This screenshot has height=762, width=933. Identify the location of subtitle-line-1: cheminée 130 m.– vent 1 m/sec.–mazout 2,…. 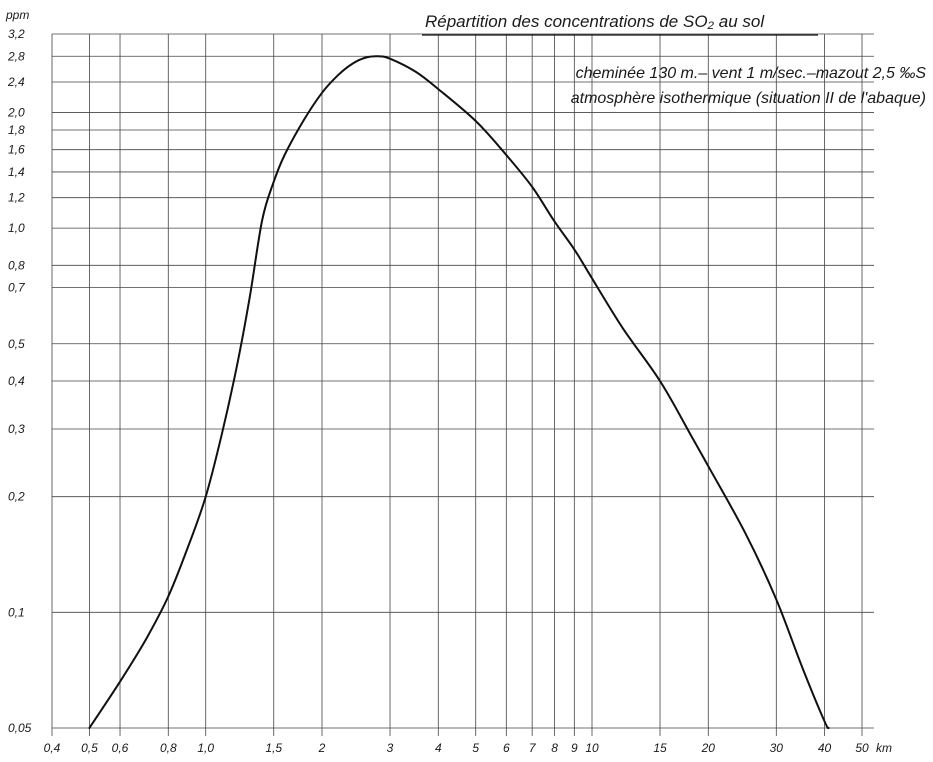
(751, 73).